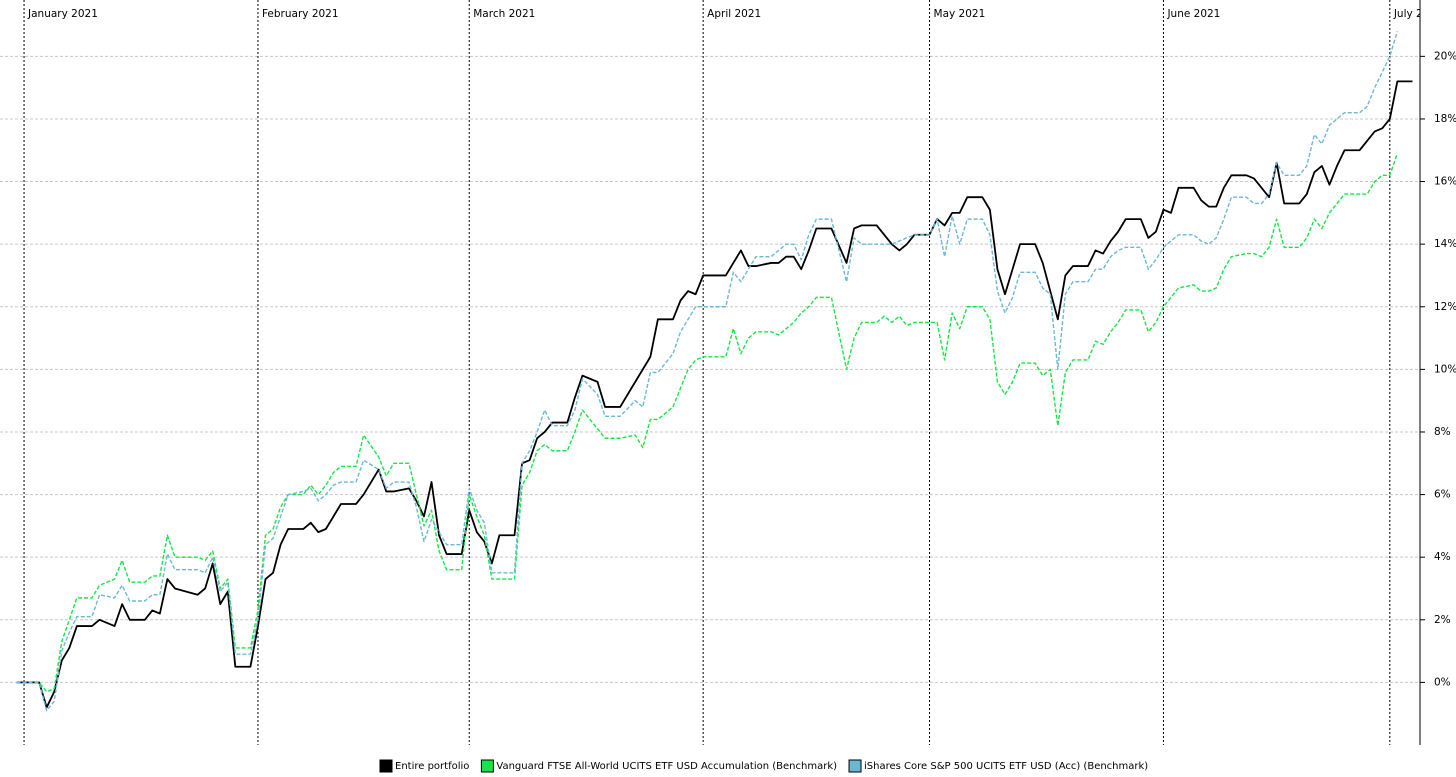 This screenshot has height=777, width=1456. What do you see at coordinates (1445, 369) in the screenshot?
I see `y-tick-label: 10%` at bounding box center [1445, 369].